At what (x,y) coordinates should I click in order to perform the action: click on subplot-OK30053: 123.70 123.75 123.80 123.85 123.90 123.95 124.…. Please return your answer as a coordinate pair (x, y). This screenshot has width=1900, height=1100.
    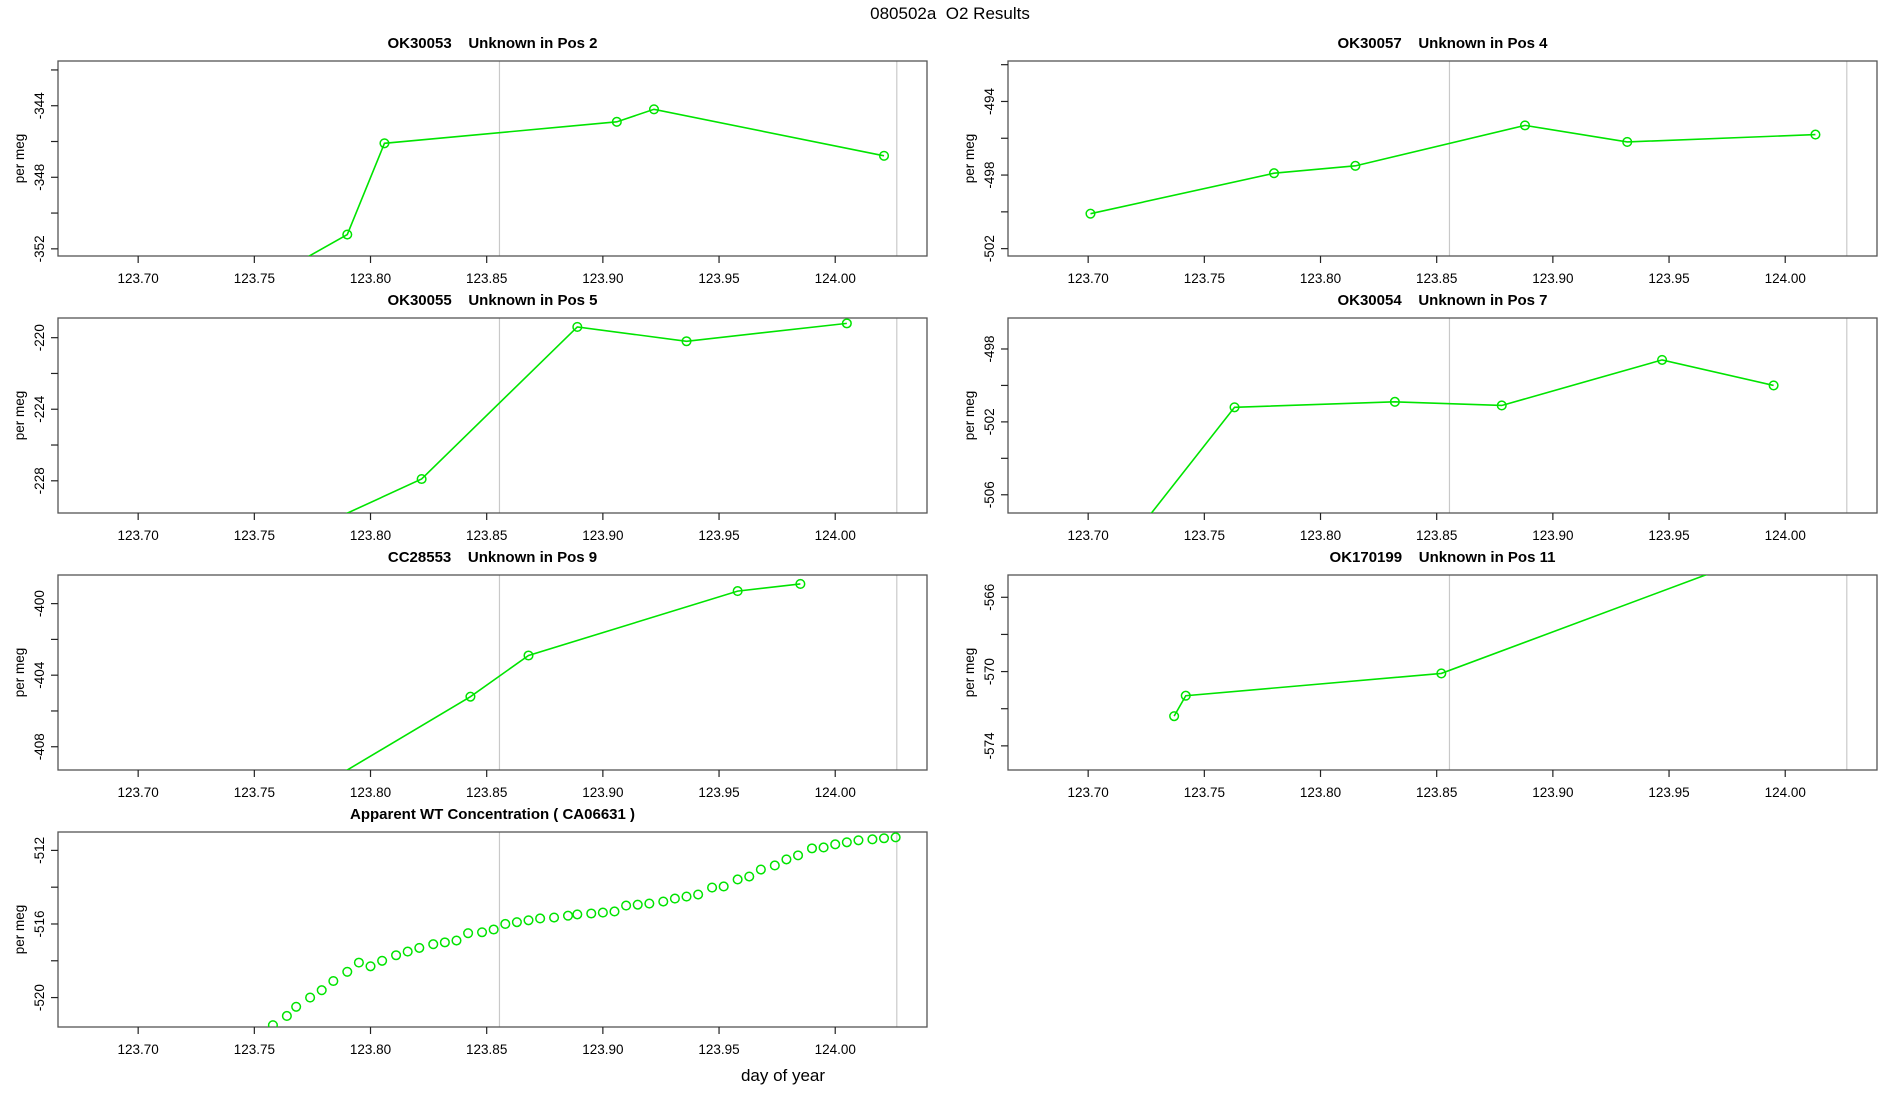
    Looking at the image, I should click on (470, 179).